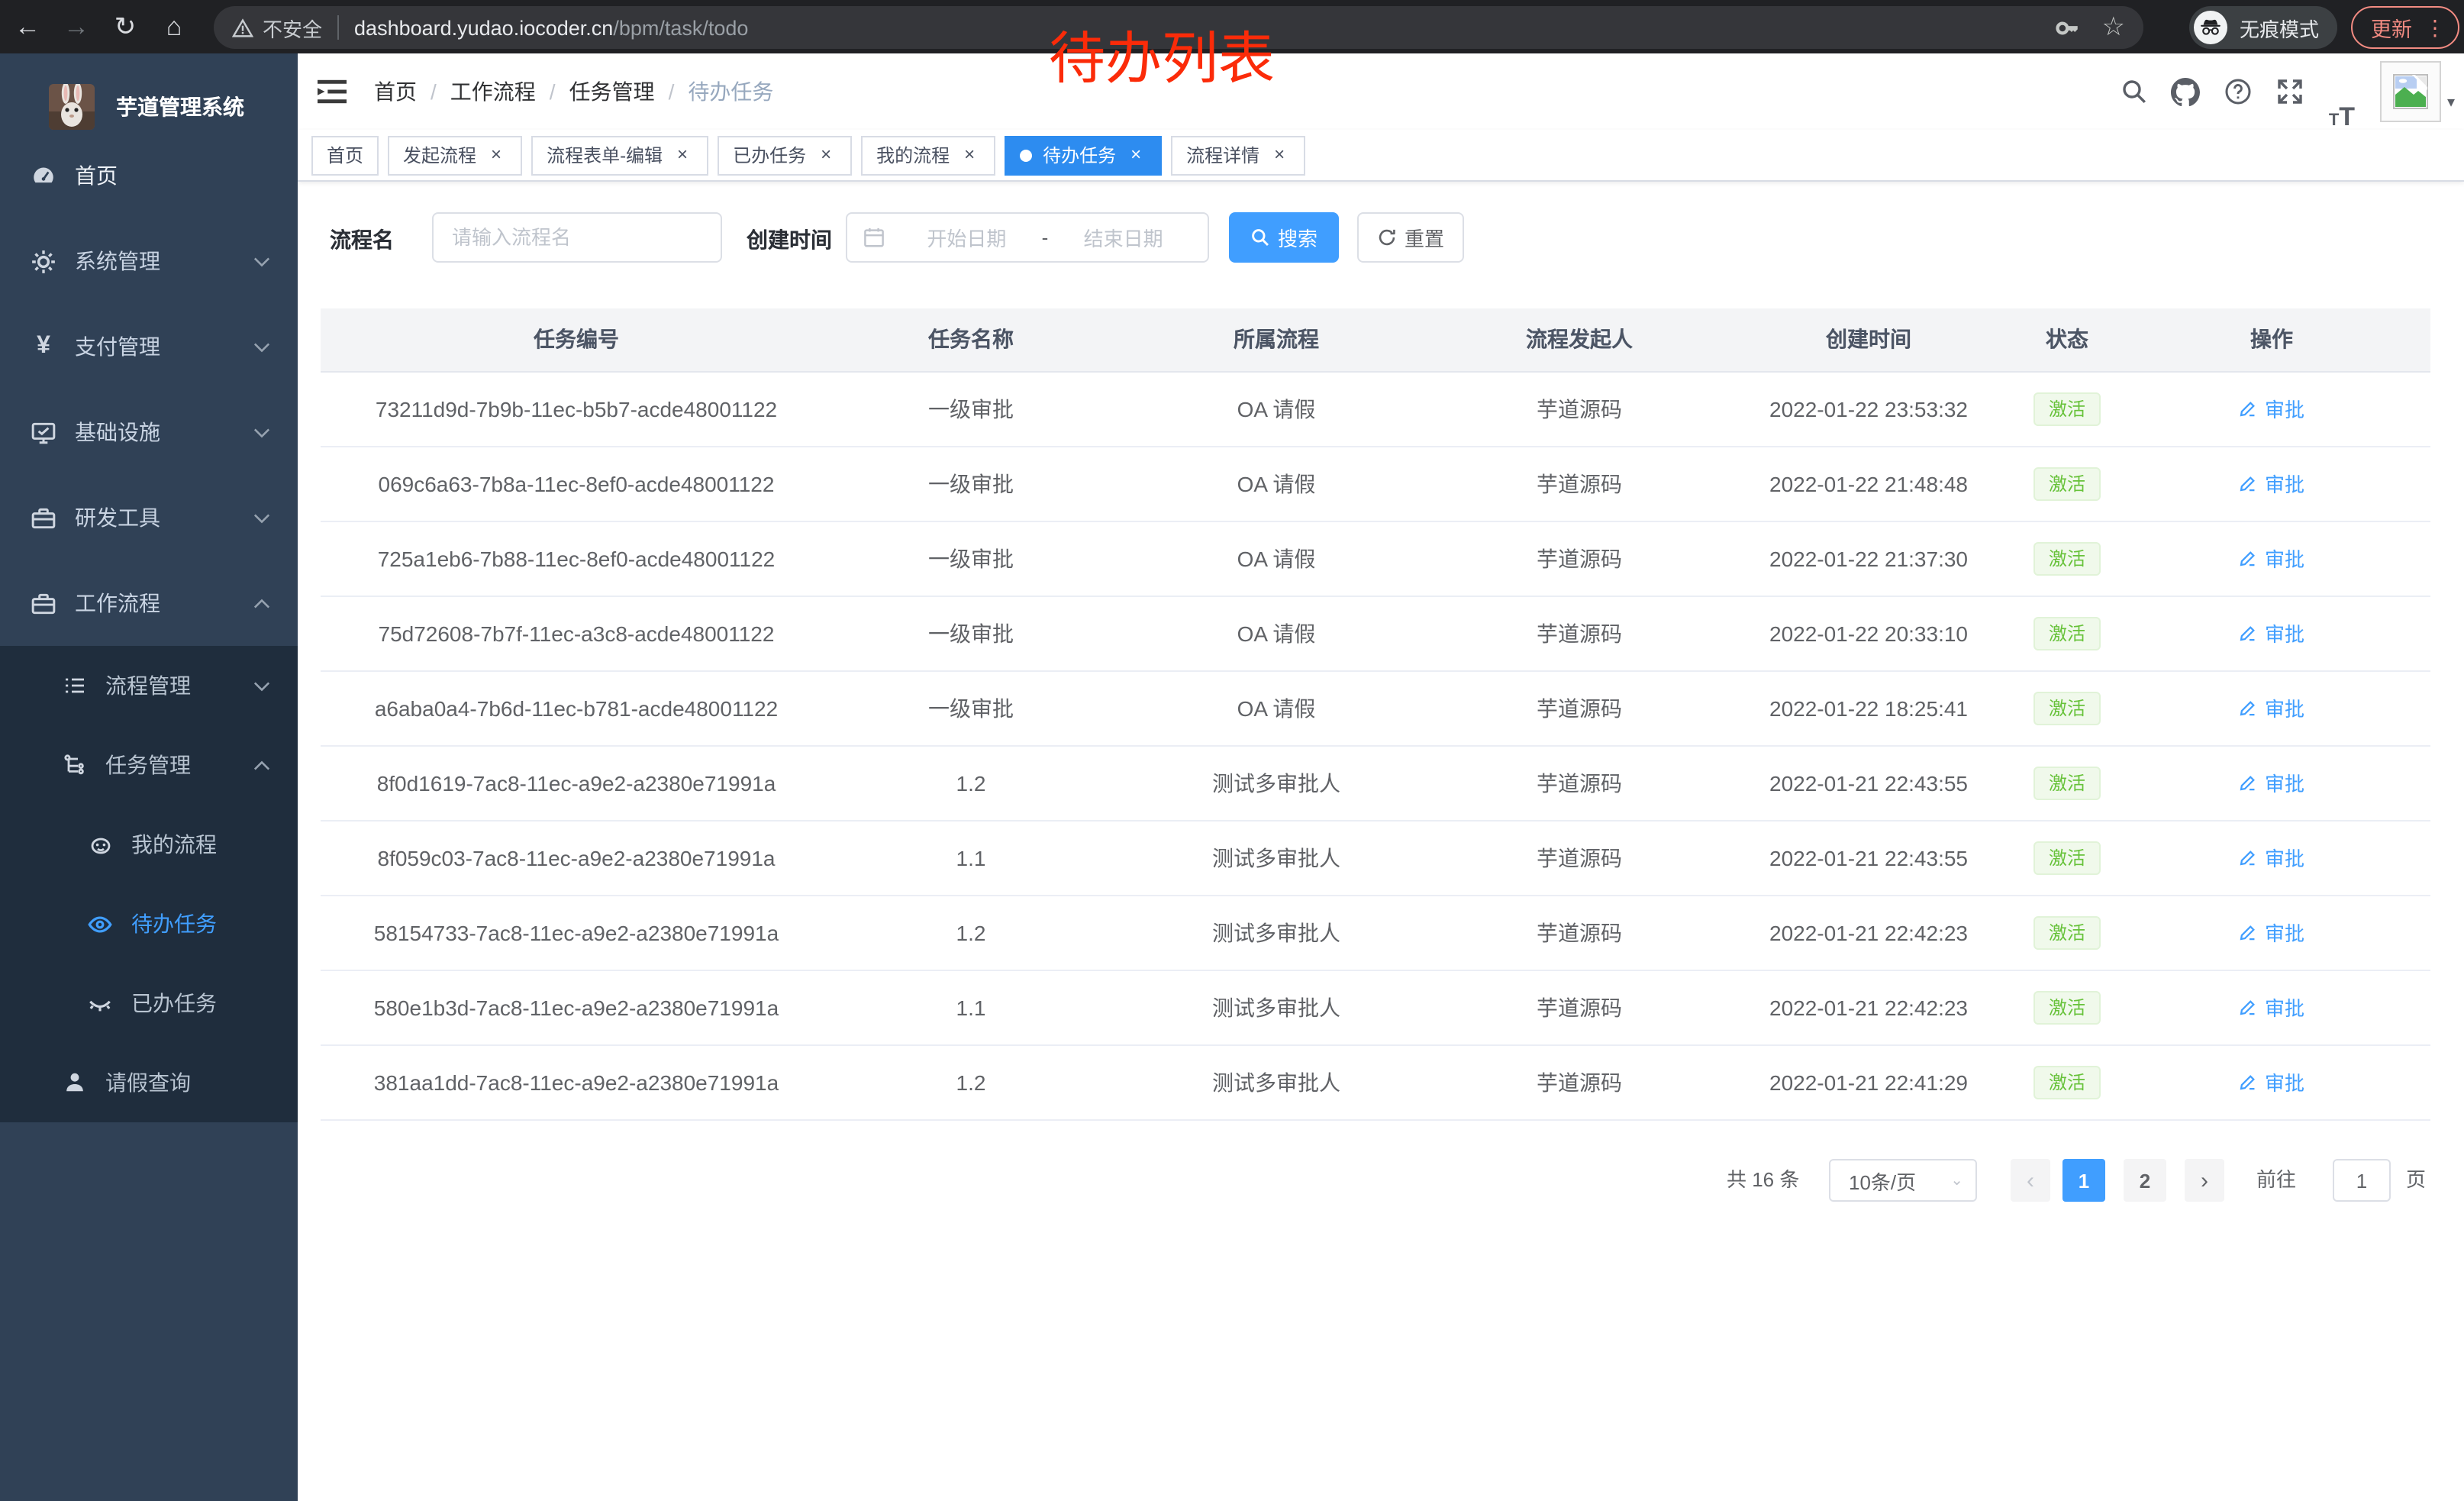 Image resolution: width=2464 pixels, height=1501 pixels. I want to click on browser-home-icon: ⌂, so click(174, 25).